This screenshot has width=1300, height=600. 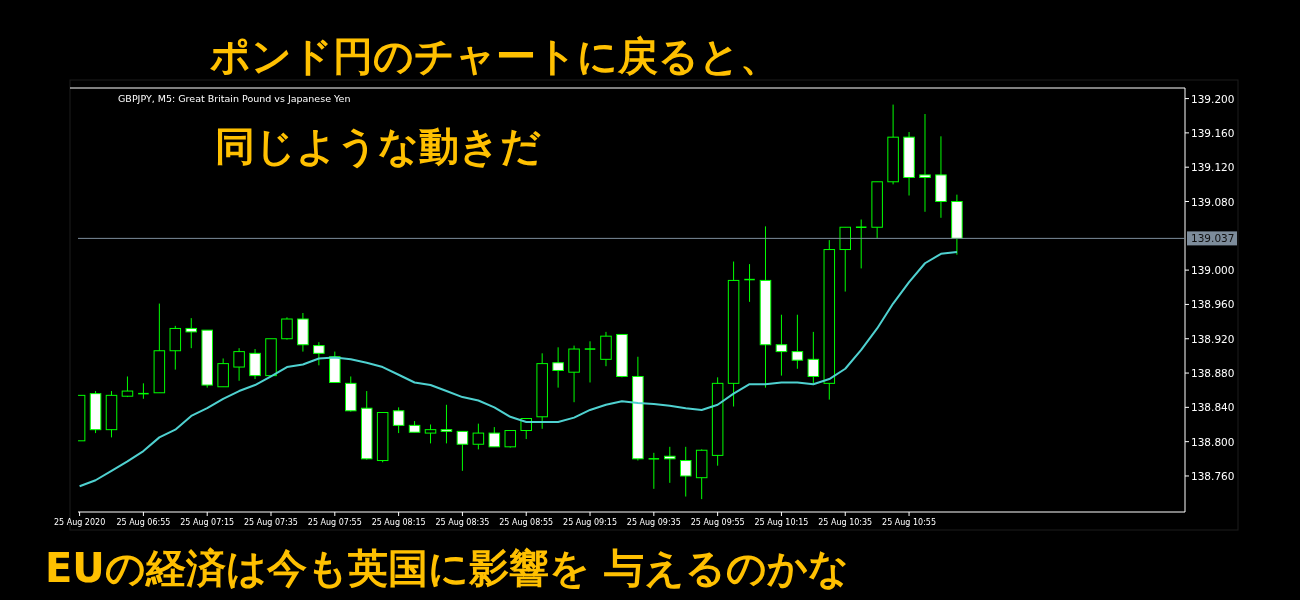 I want to click on chart-title: ポンド円のチャートに戻ると、, so click(x=495, y=56).